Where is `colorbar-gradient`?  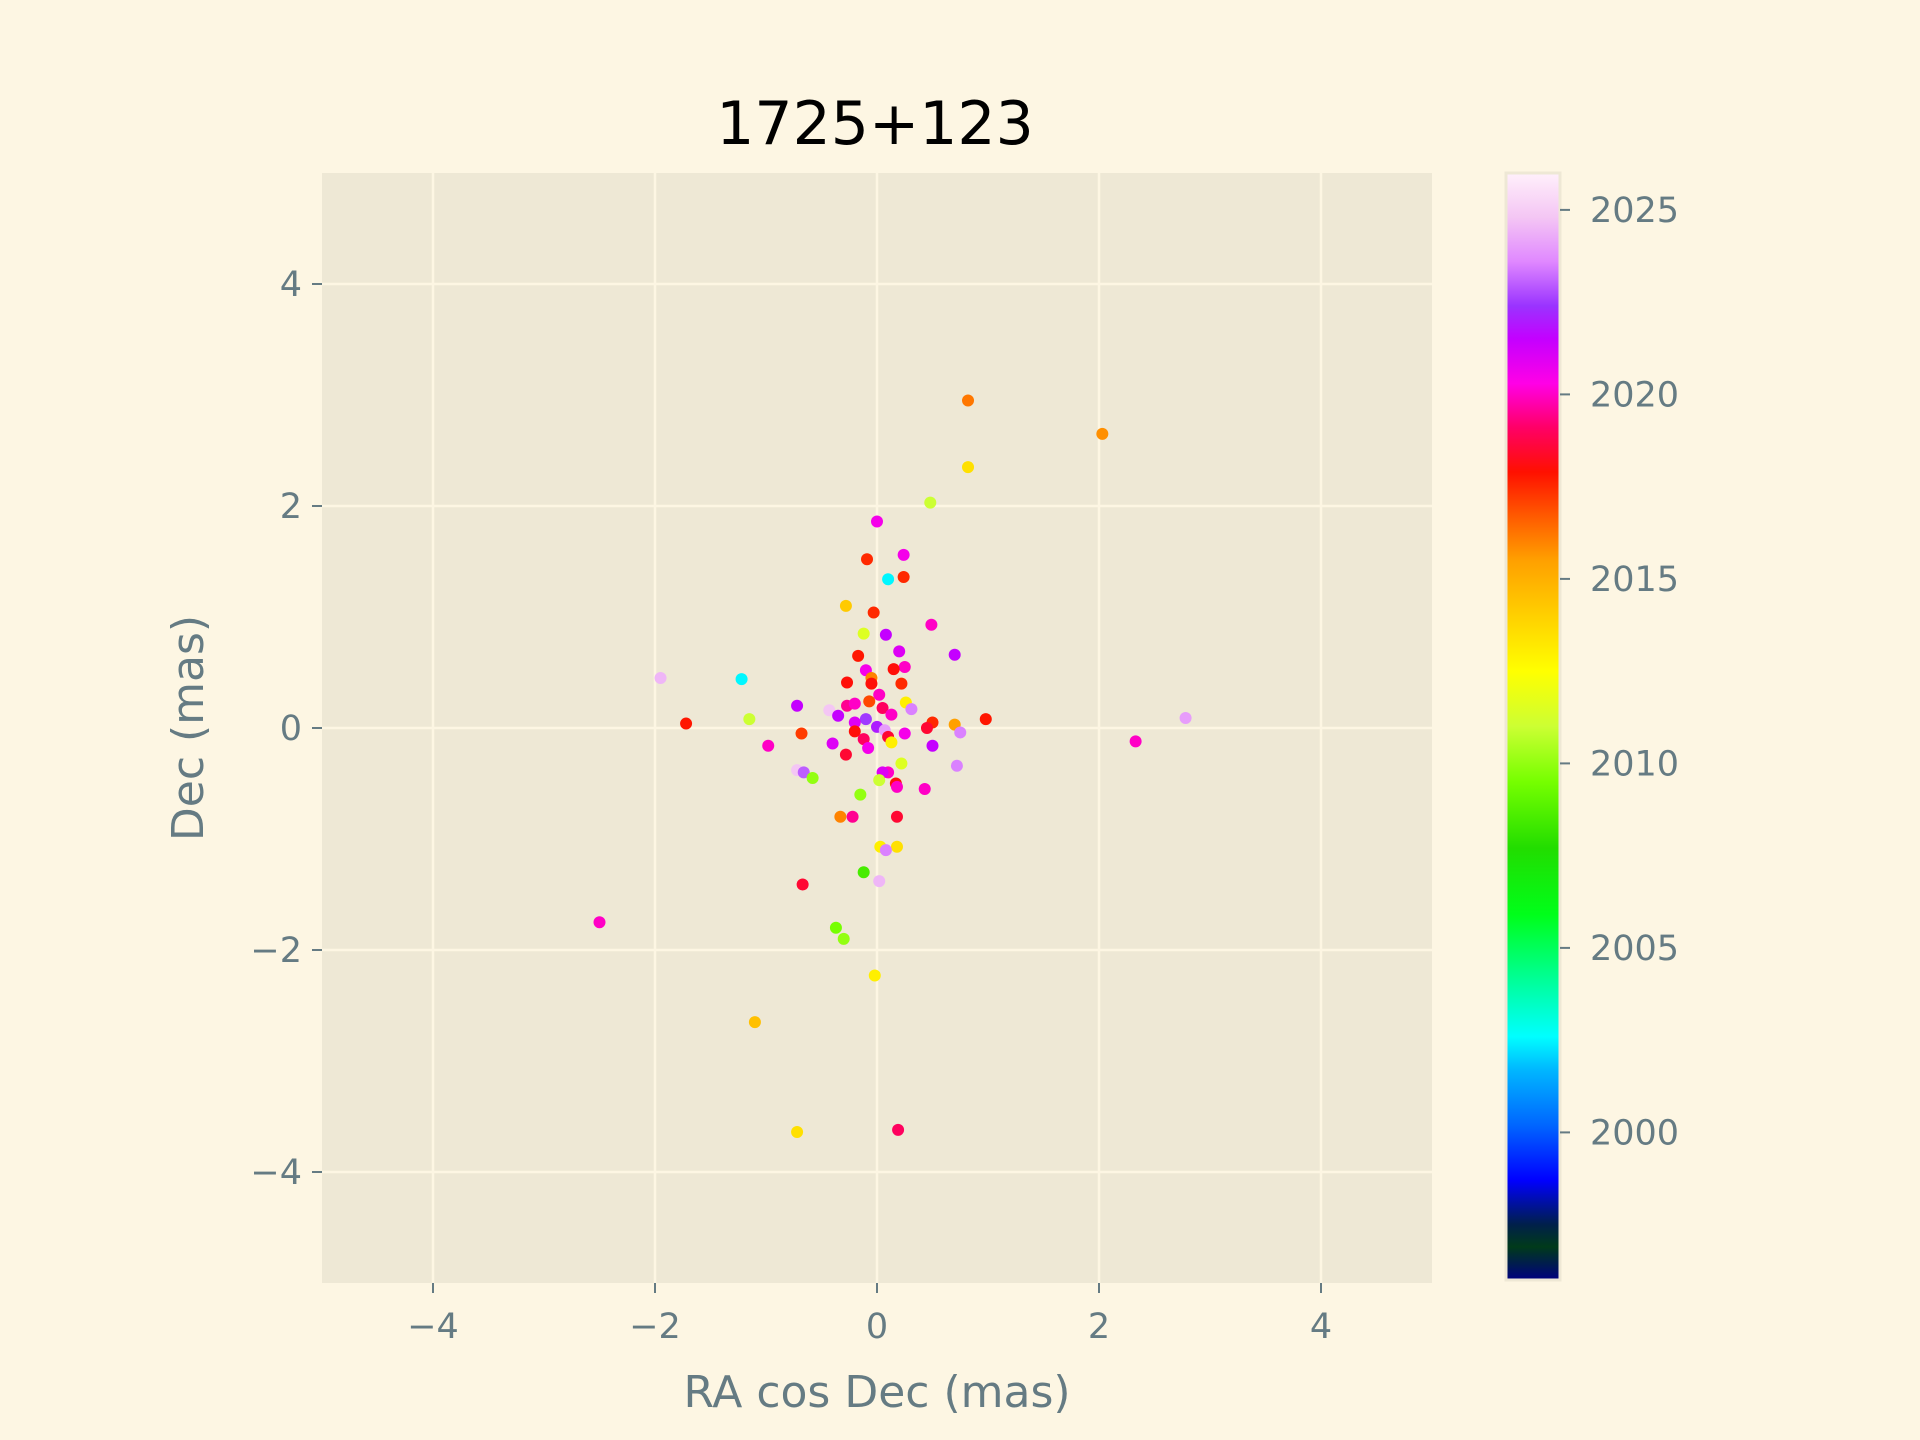 colorbar-gradient is located at coordinates (1533, 726).